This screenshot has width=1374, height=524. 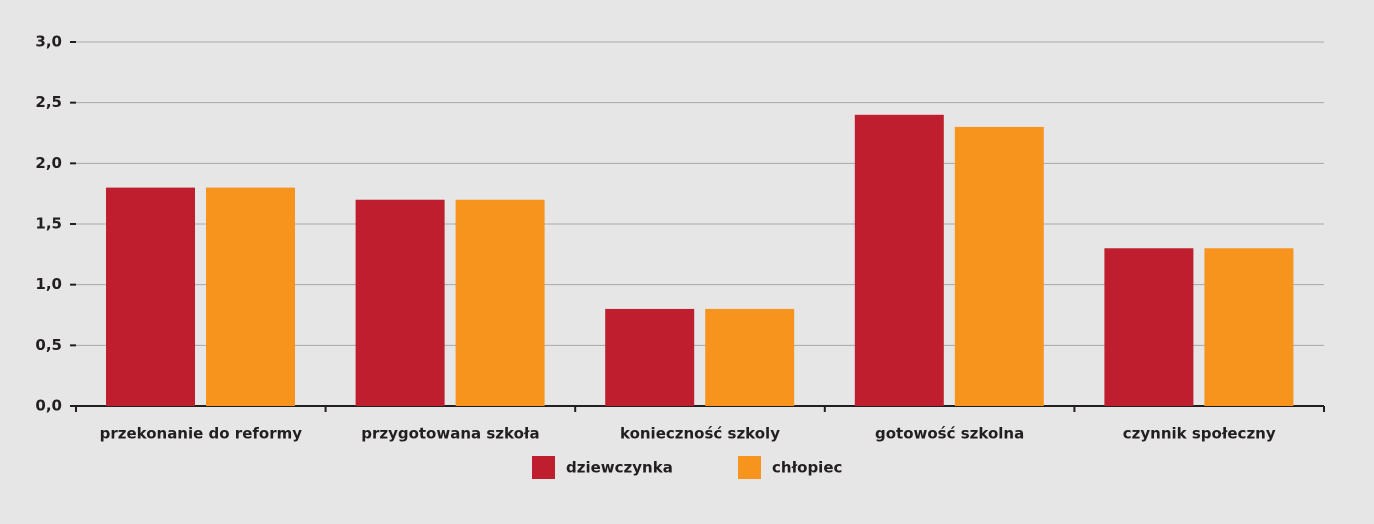 I want to click on x-tick-label: konieczność szkoly, so click(x=700, y=434).